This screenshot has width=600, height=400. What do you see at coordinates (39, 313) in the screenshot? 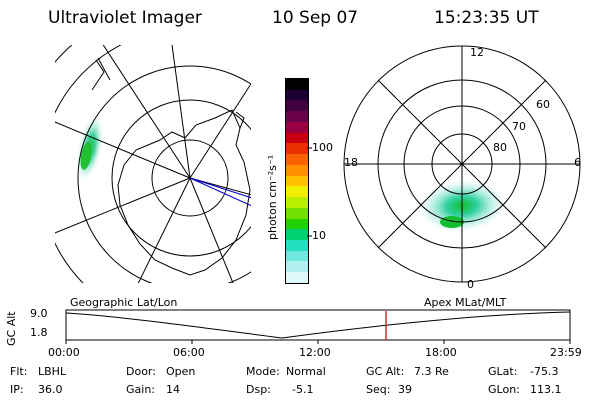
I see `strip-ytick-9: 9.0` at bounding box center [39, 313].